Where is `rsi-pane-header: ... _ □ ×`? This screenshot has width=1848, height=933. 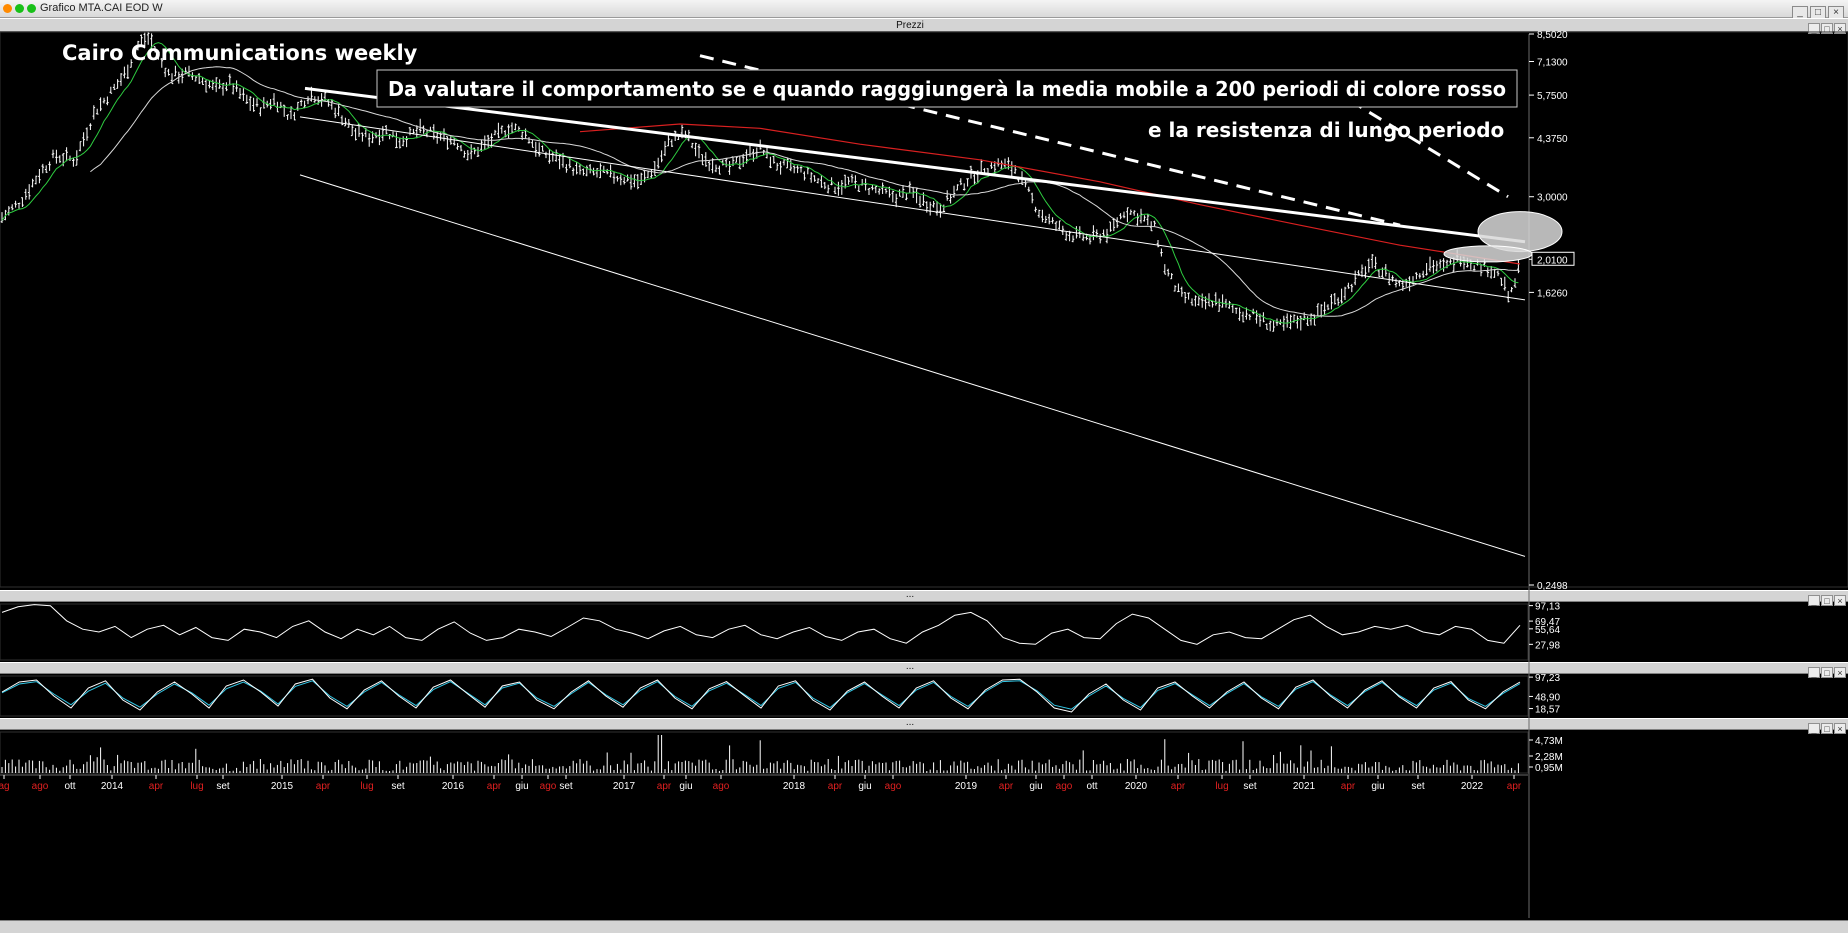
rsi-pane-header: ... _ □ × is located at coordinates (924, 597).